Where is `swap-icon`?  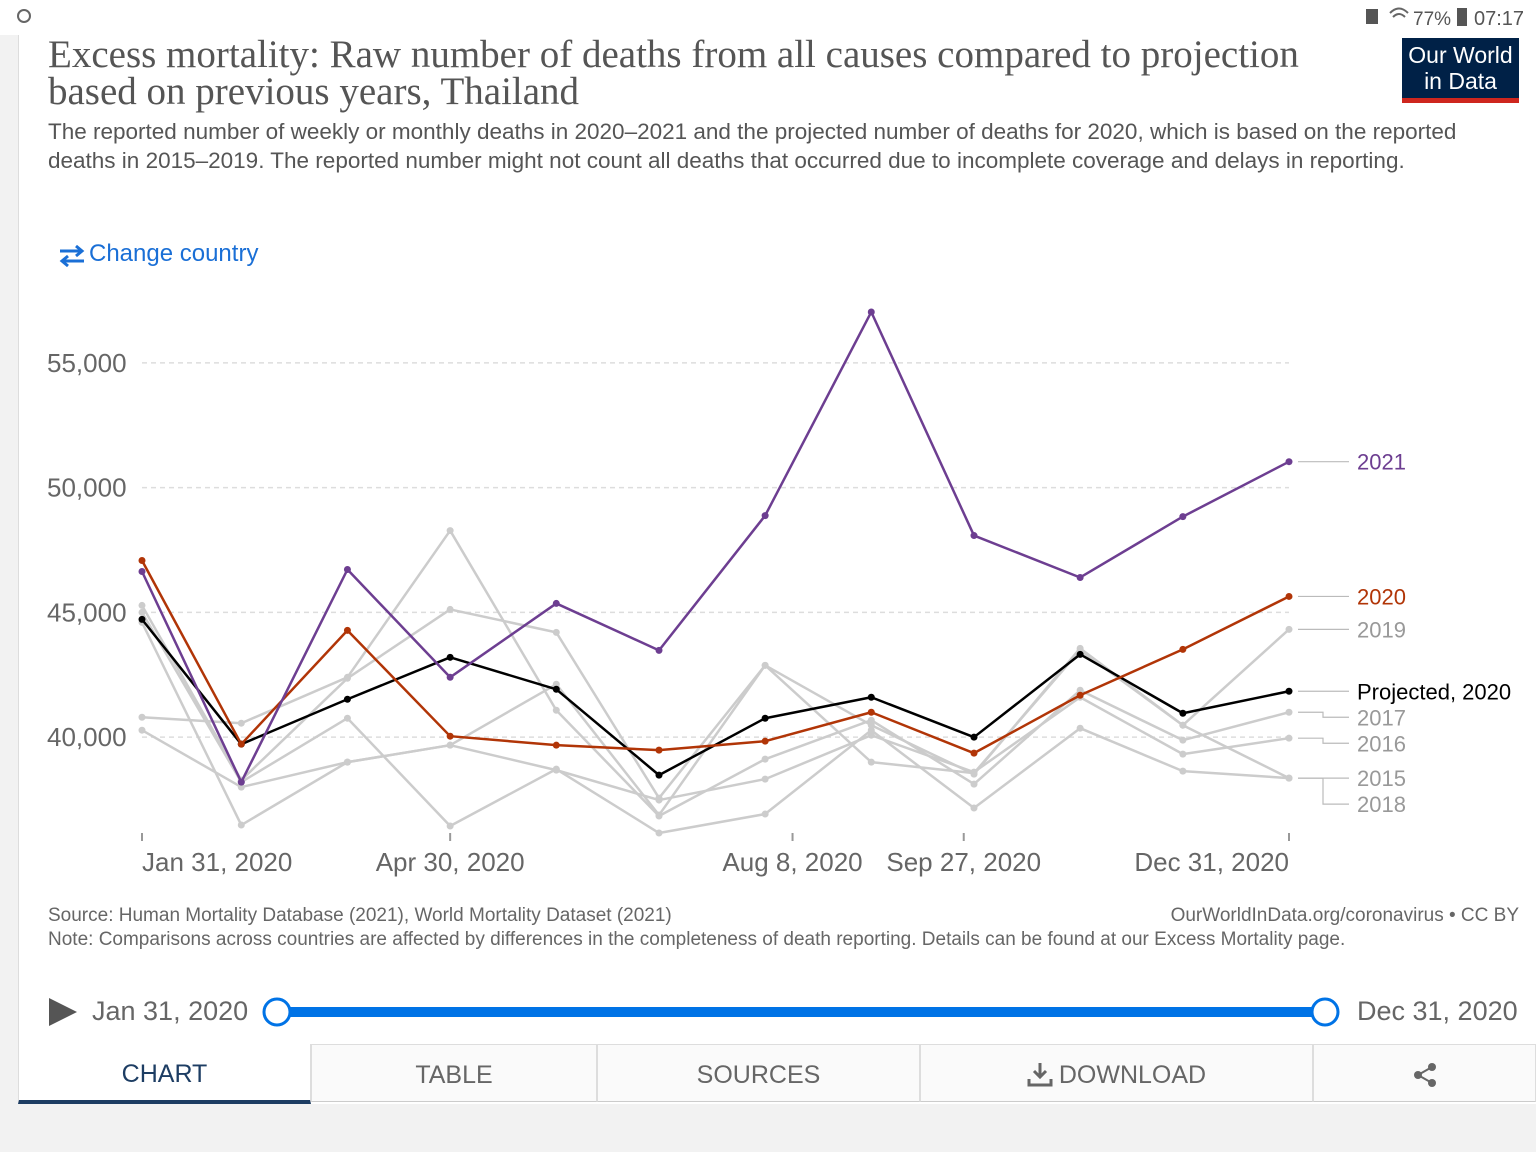 swap-icon is located at coordinates (72, 256).